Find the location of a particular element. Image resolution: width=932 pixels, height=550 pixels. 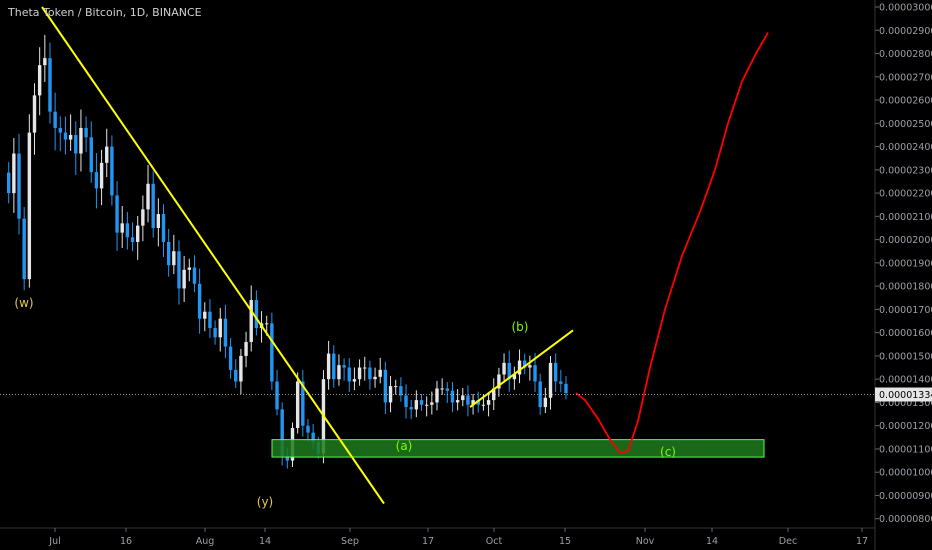

time-axis: Jul 16 Aug 14 Sep 17 Oct 15 Nov 14 Dec 17 is located at coordinates (437, 537).